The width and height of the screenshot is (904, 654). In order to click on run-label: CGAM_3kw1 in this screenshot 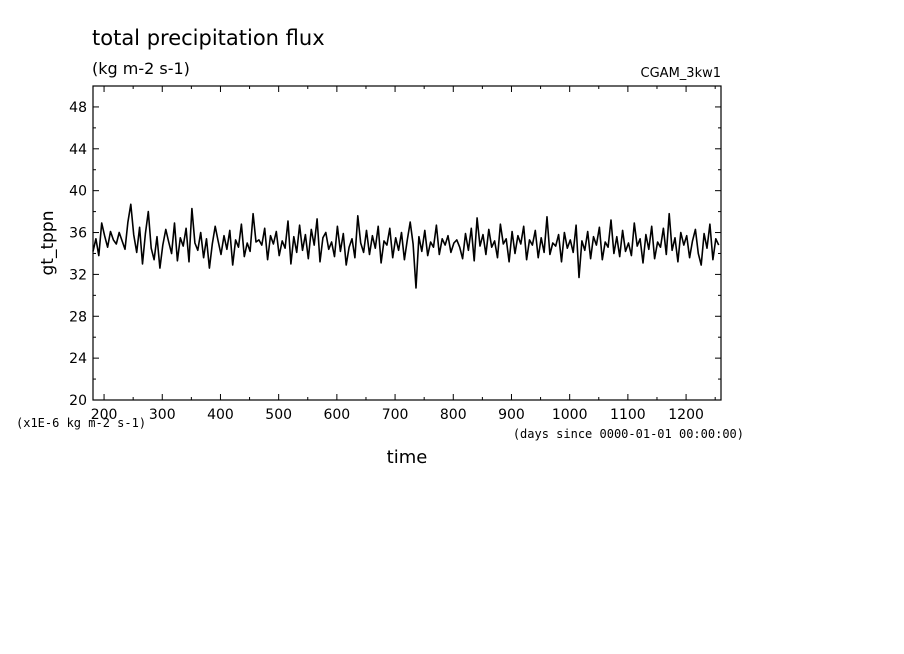, I will do `click(681, 73)`.